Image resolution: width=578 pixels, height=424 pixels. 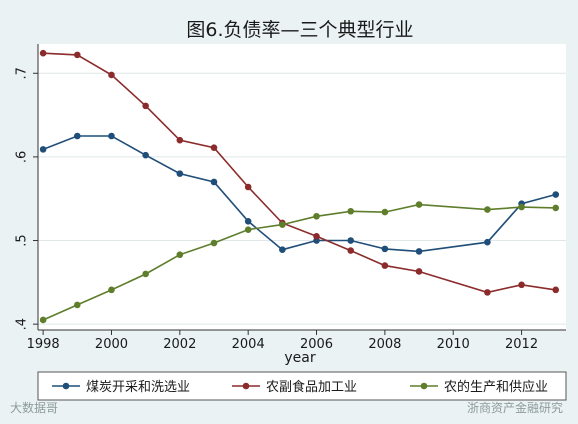 I want to click on y-tick-label: .7, so click(x=22, y=73).